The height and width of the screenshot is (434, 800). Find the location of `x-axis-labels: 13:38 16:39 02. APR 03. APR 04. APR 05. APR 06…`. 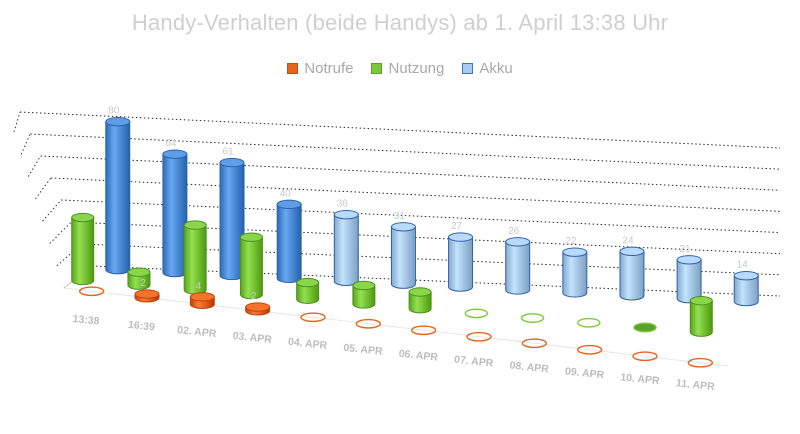

x-axis-labels: 13:38 16:39 02. APR 03. APR 04. APR 05. APR 06… is located at coordinates (394, 353).